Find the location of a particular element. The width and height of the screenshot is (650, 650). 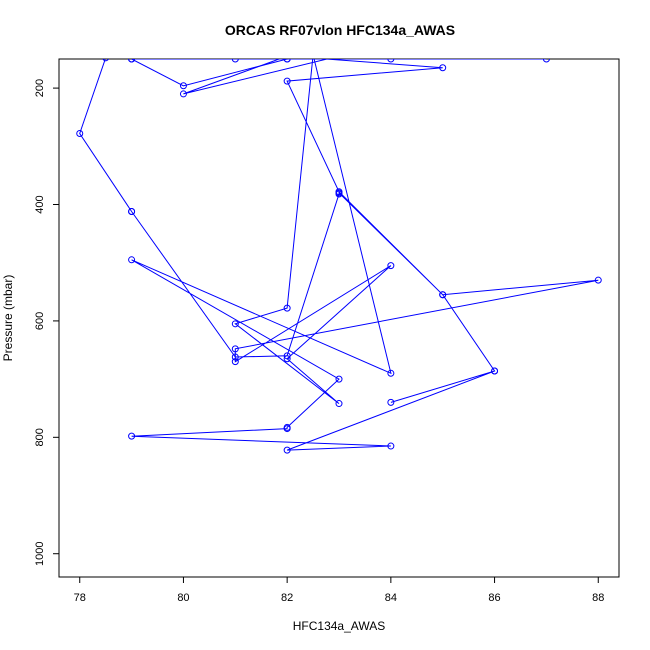

chart-title: ORCAS RF07vlon HFC134a_AWAS is located at coordinates (340, 30).